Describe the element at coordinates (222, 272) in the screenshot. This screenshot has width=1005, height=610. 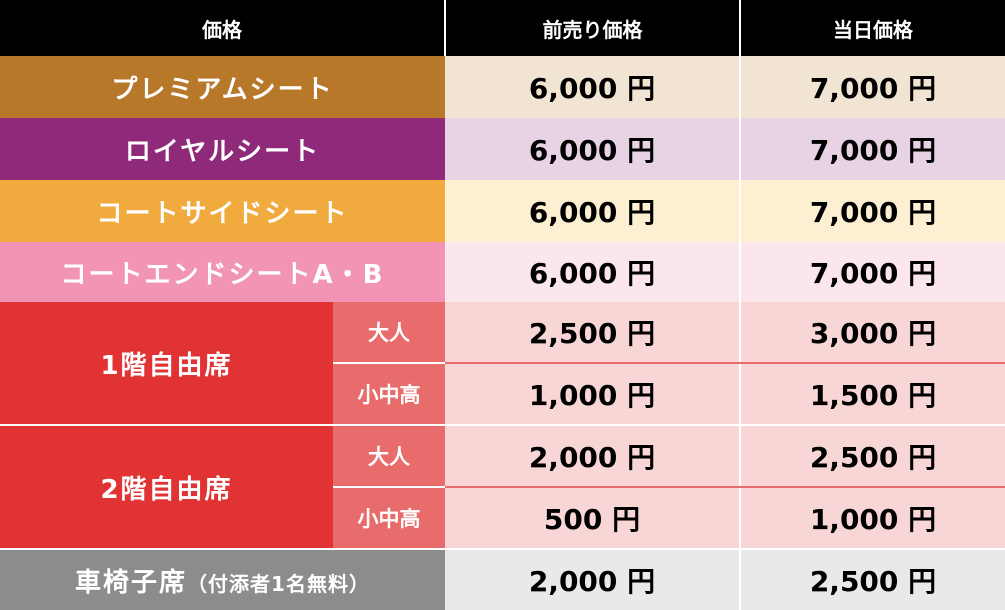
I see `courtend-seat-label: コートエンドシートA・B` at that location.